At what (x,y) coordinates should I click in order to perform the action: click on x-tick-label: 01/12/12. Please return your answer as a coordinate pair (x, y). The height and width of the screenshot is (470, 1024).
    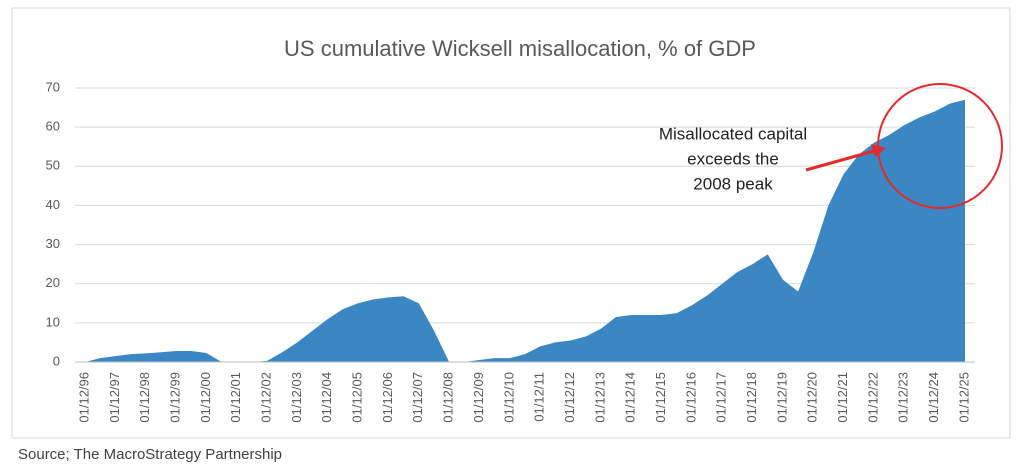
    Looking at the image, I should click on (569, 397).